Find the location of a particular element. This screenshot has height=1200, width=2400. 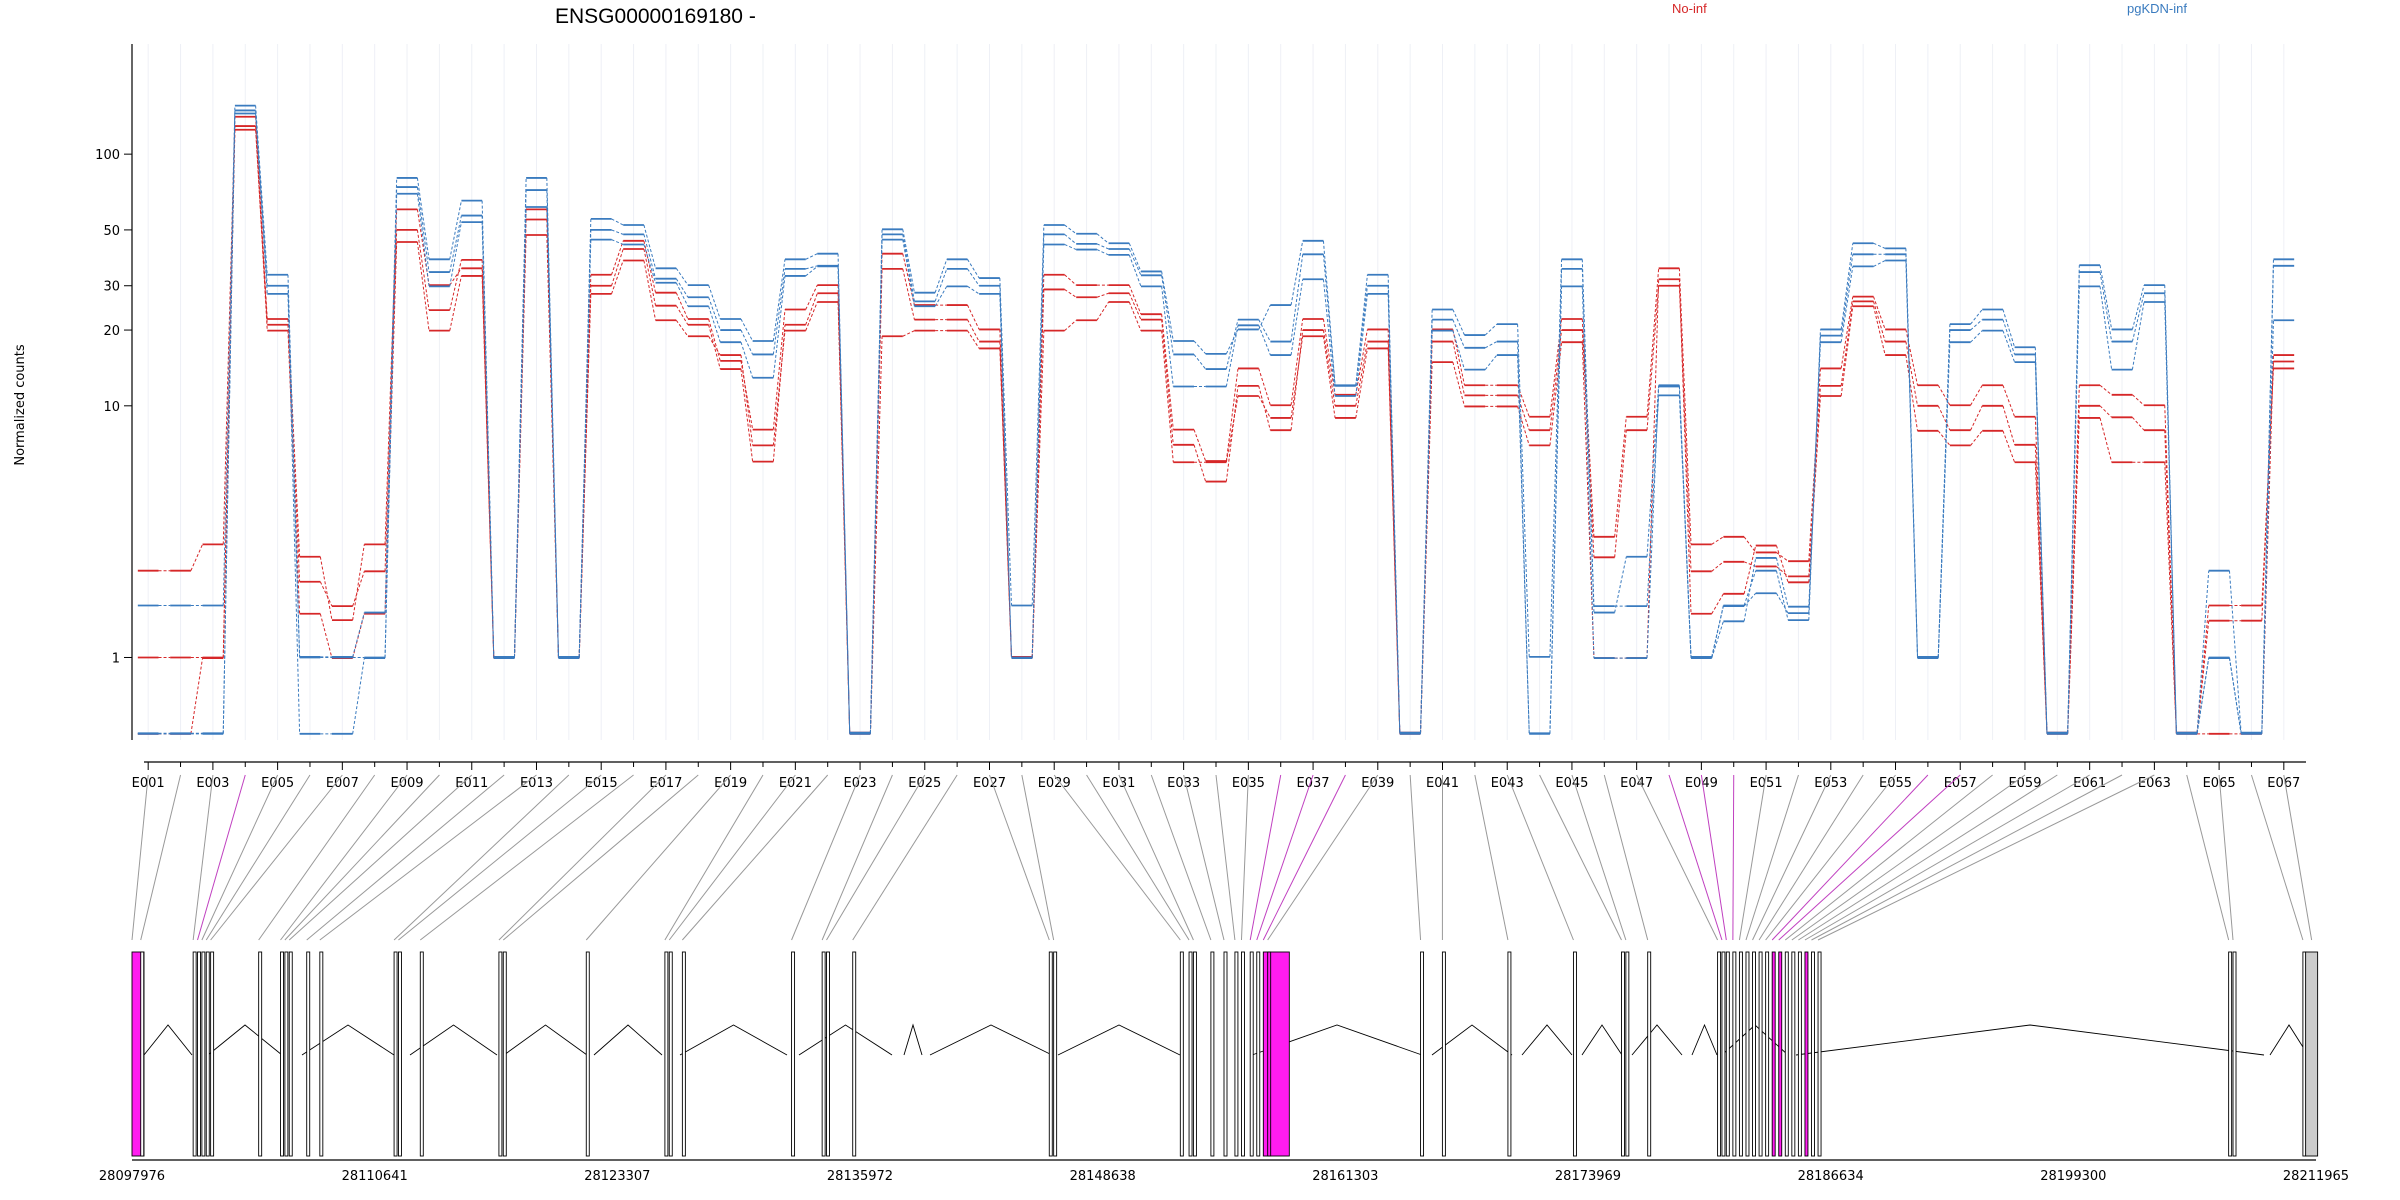

x-tick-label: E047 is located at coordinates (1636, 783).